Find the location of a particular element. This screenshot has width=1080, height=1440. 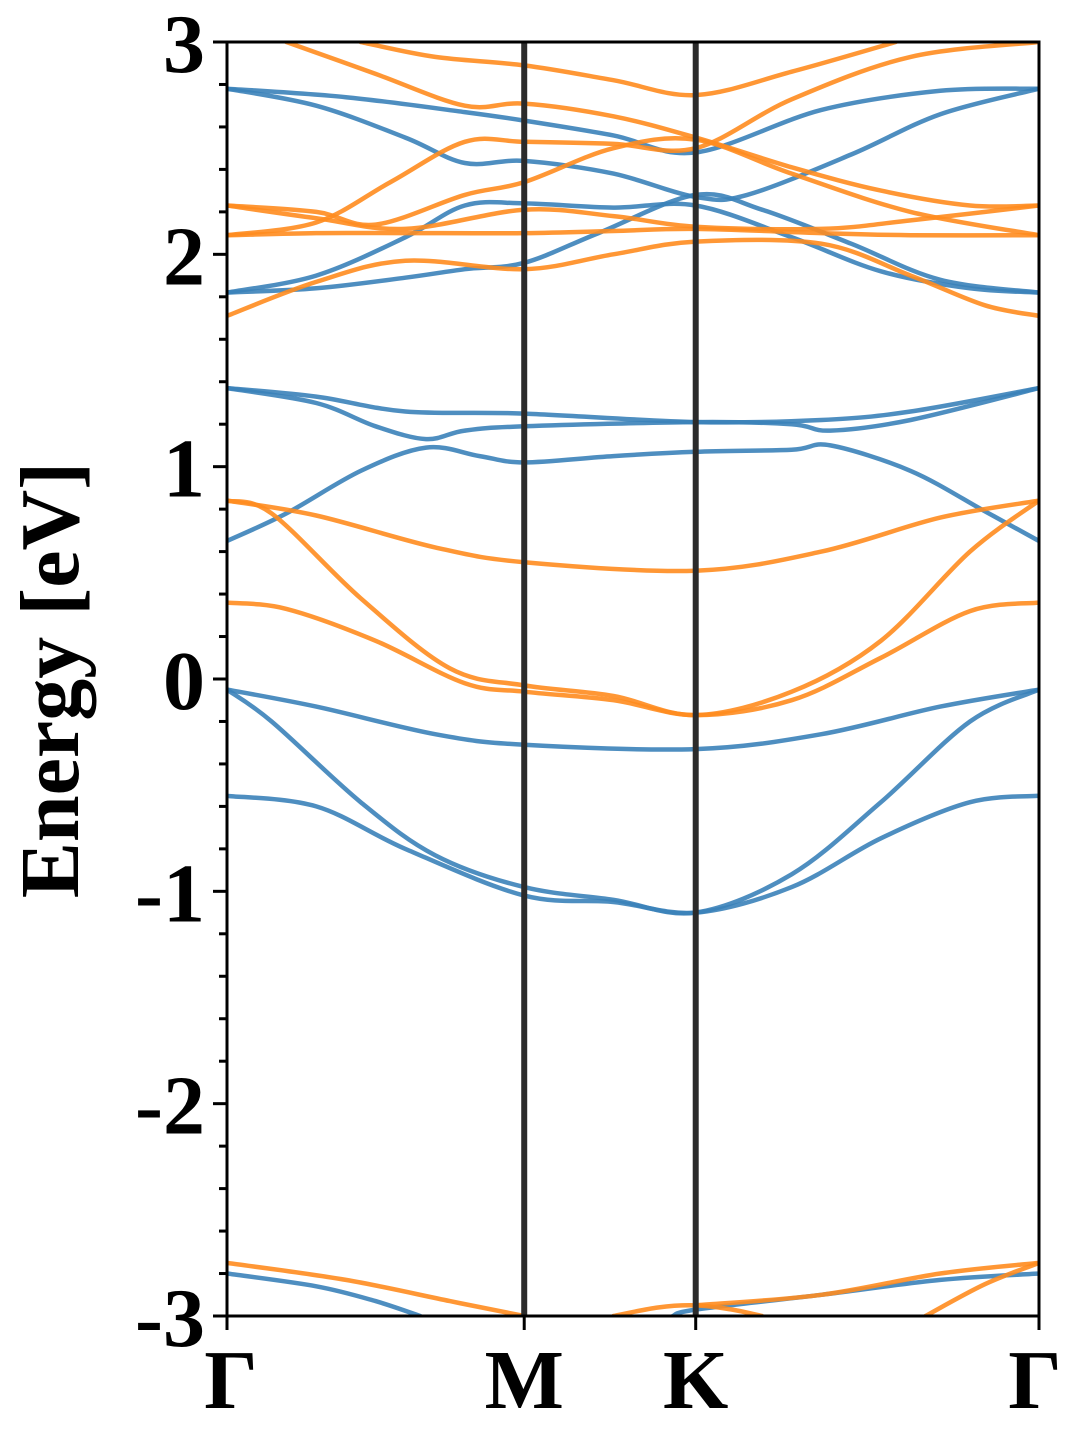

y-tick-label: 2 is located at coordinates (184, 256).